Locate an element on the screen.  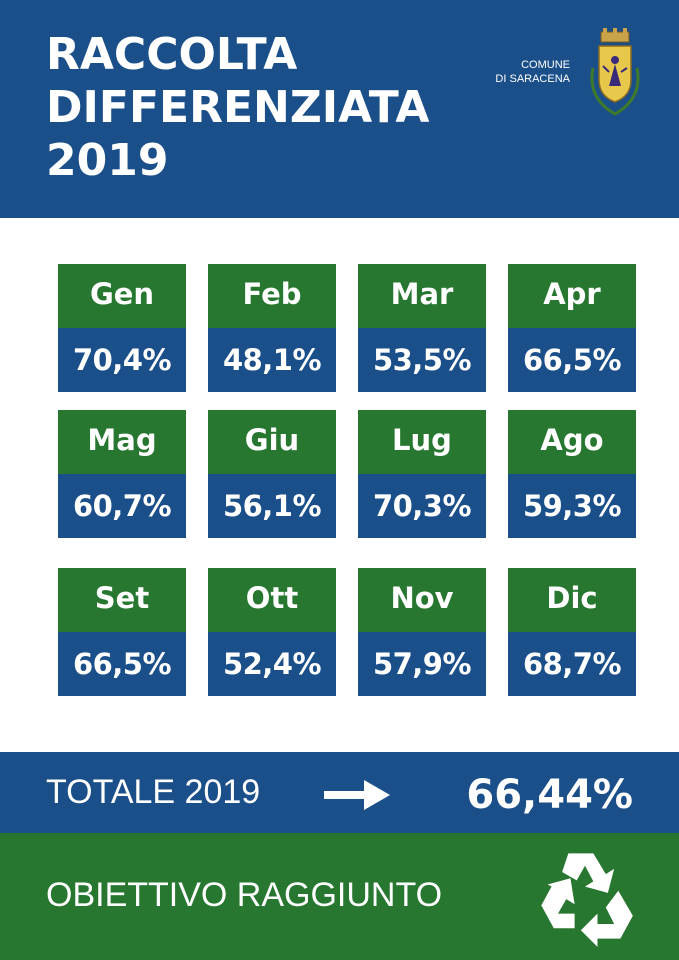
month-card-set: Set 66,5% is located at coordinates (122, 632).